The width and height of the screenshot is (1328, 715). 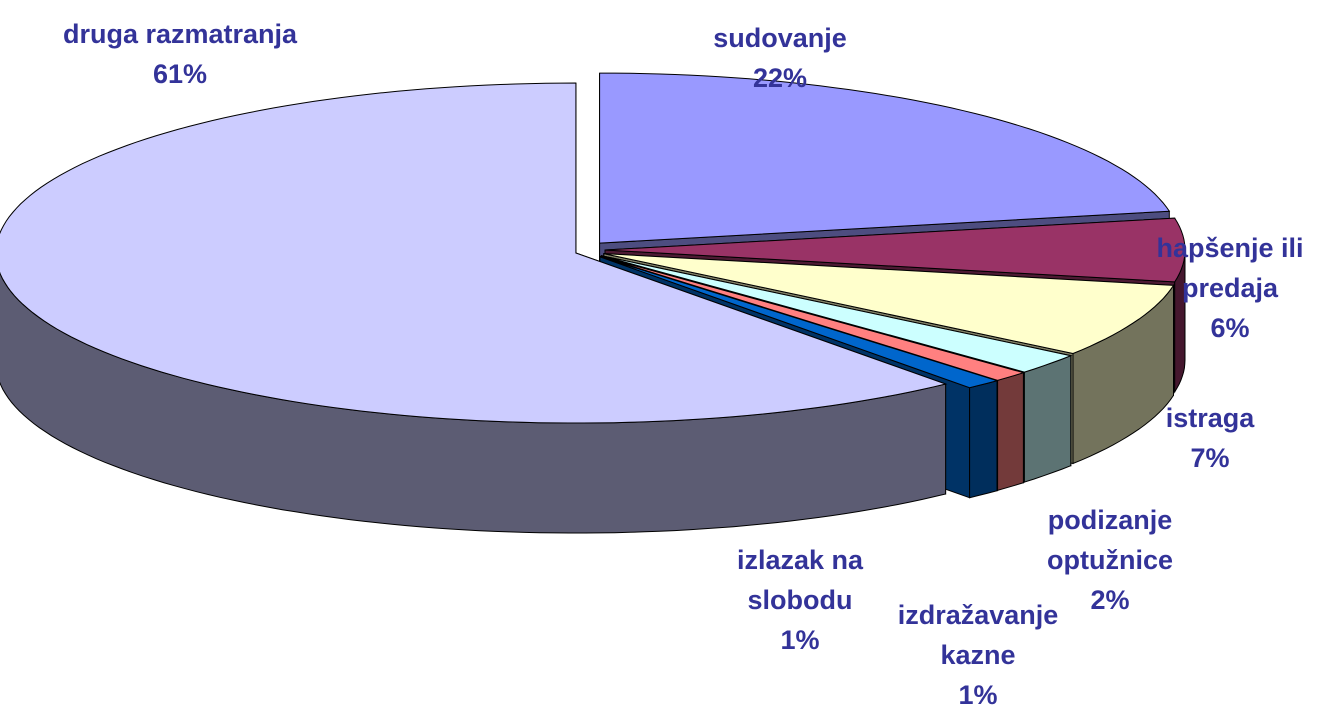 I want to click on slice-label: istraga 7%, so click(x=1210, y=438).